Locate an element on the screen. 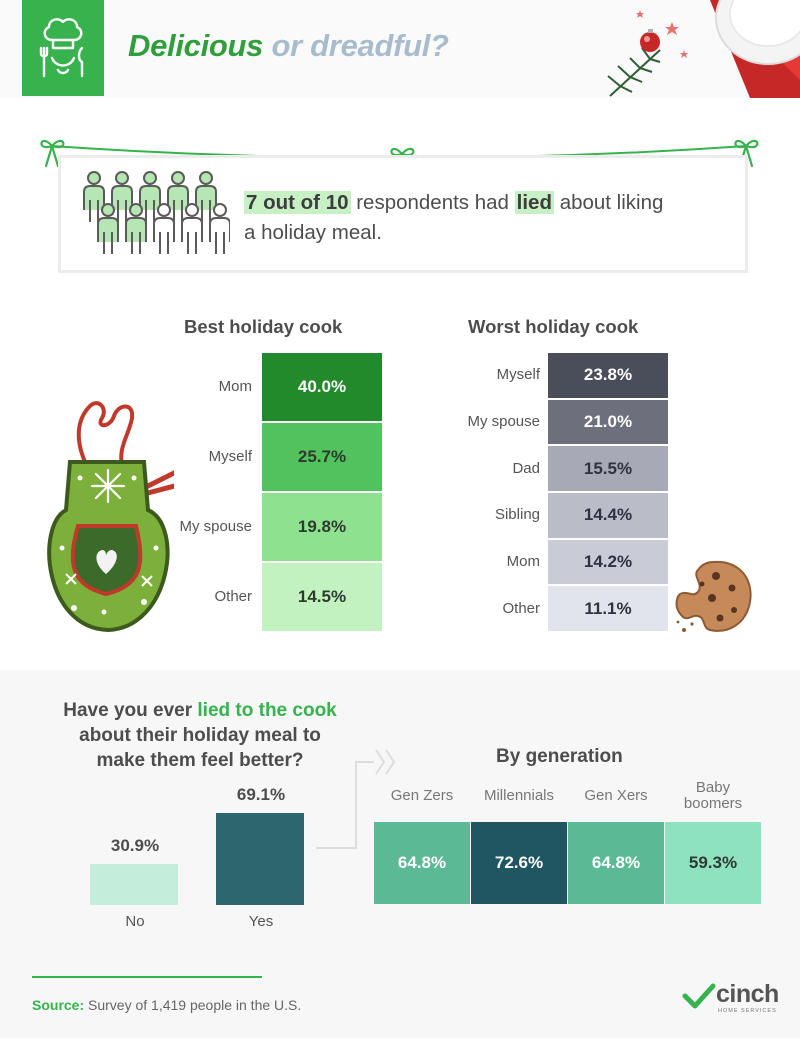 The height and width of the screenshot is (1038, 800). answer-label-no: No is located at coordinates (135, 921).